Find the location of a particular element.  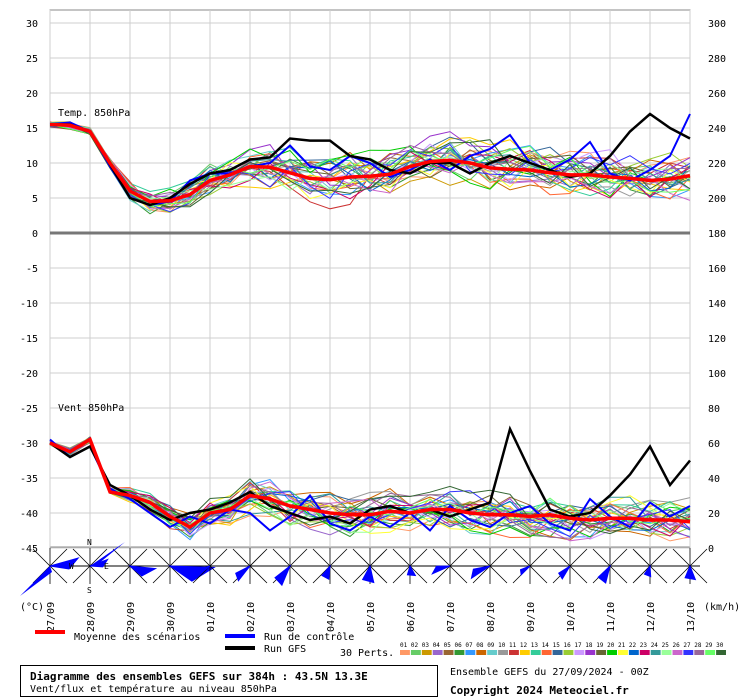

right-tick-label: 240 is located at coordinates (717, 129).